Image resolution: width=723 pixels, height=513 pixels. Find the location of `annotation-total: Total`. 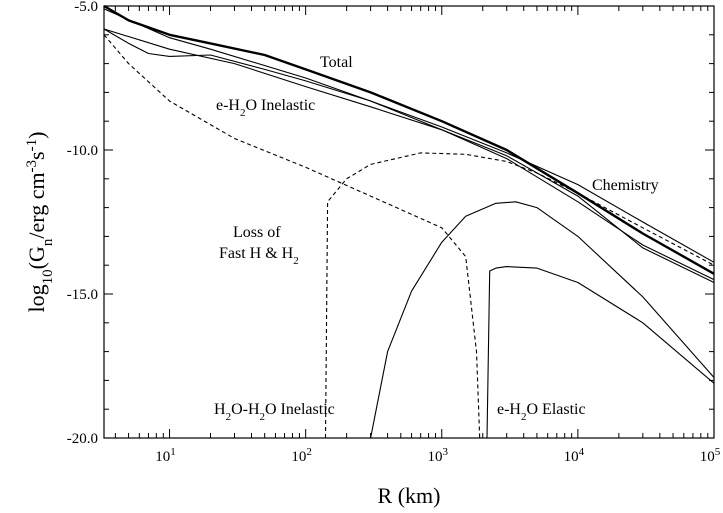

annotation-total: Total is located at coordinates (336, 62).